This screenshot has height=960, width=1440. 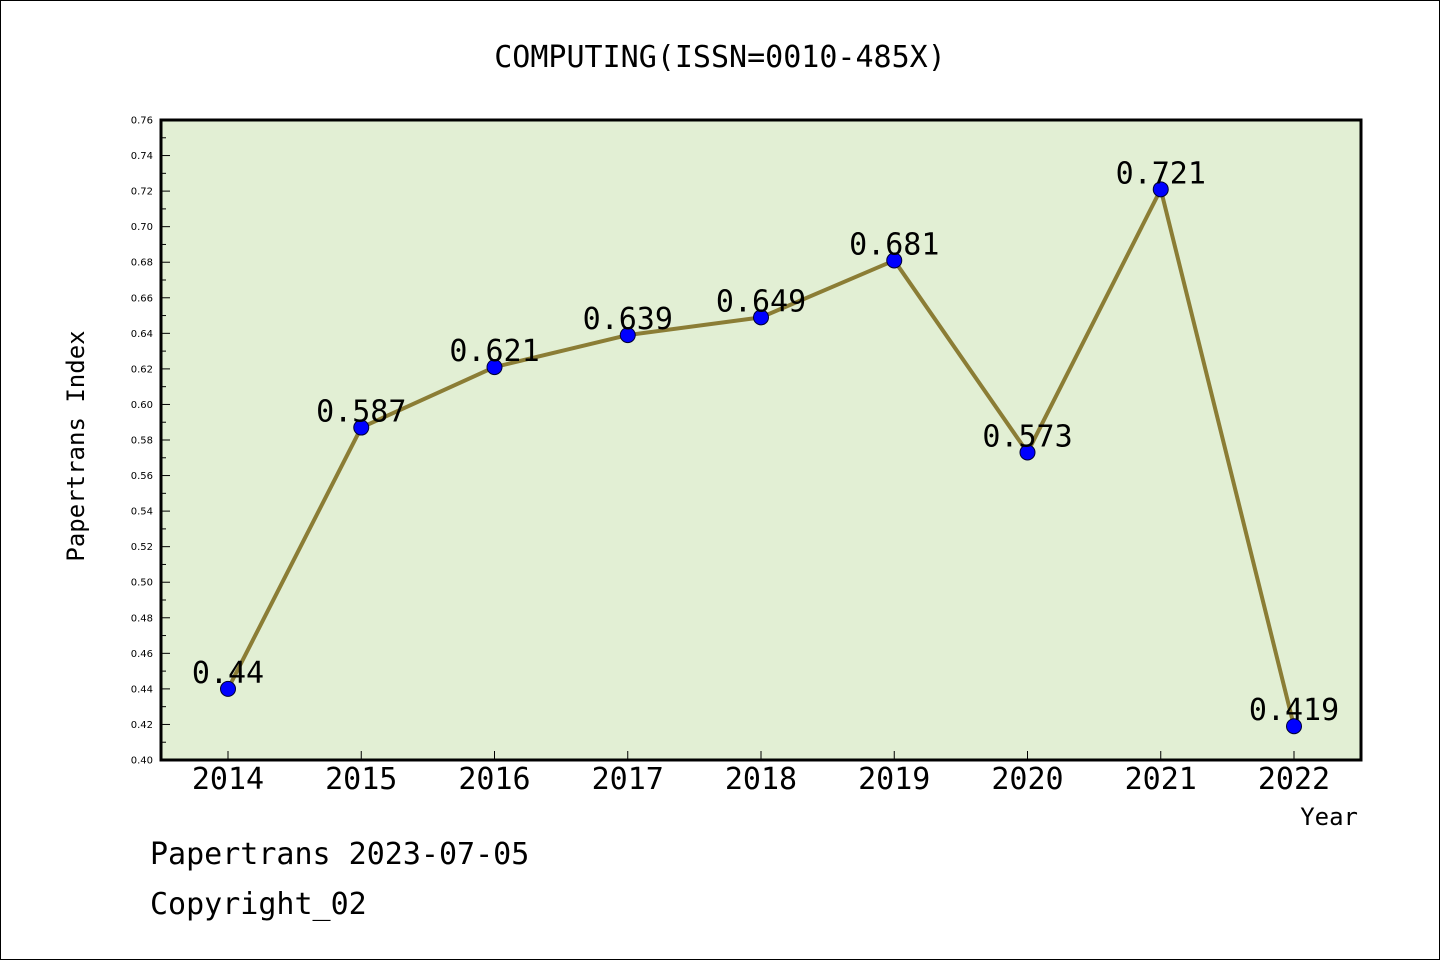 I want to click on y-tick-label: 0.72, so click(x=142, y=192).